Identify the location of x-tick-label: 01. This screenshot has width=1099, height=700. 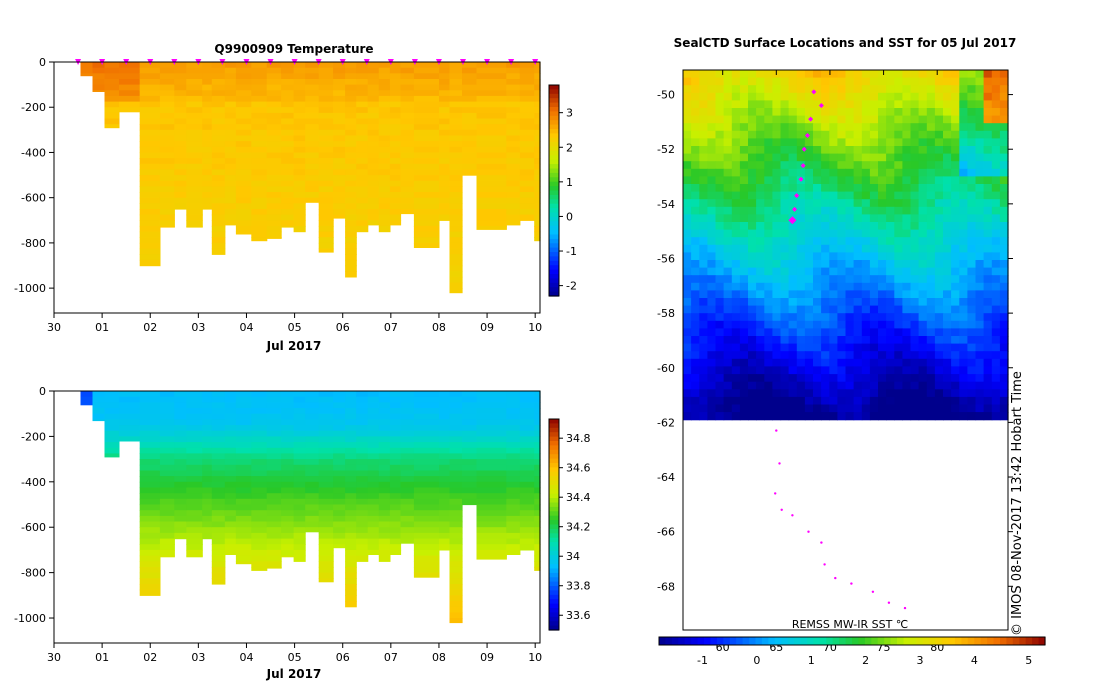
(102, 327).